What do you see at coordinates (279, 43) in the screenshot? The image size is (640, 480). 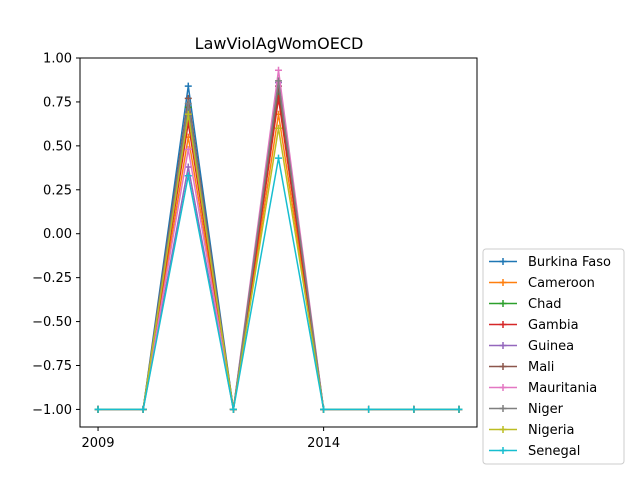 I see `chart-title: LawViolAgWomOECD` at bounding box center [279, 43].